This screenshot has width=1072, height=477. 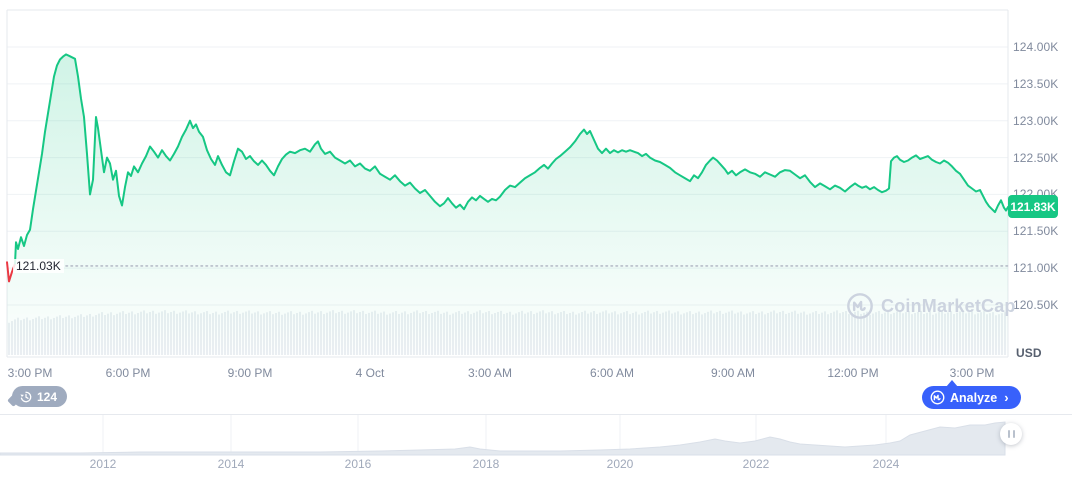 What do you see at coordinates (1029, 353) in the screenshot?
I see `y-axis-unit-label: USD` at bounding box center [1029, 353].